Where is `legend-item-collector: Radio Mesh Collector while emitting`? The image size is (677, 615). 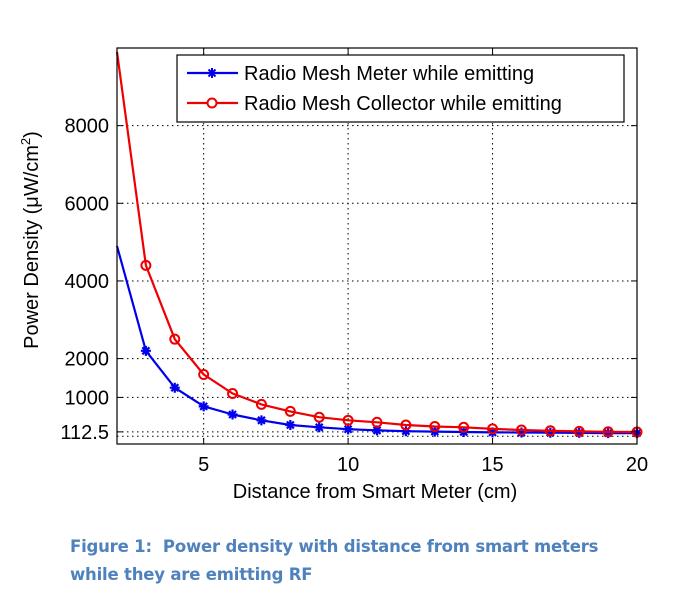 legend-item-collector: Radio Mesh Collector while emitting is located at coordinates (374, 104).